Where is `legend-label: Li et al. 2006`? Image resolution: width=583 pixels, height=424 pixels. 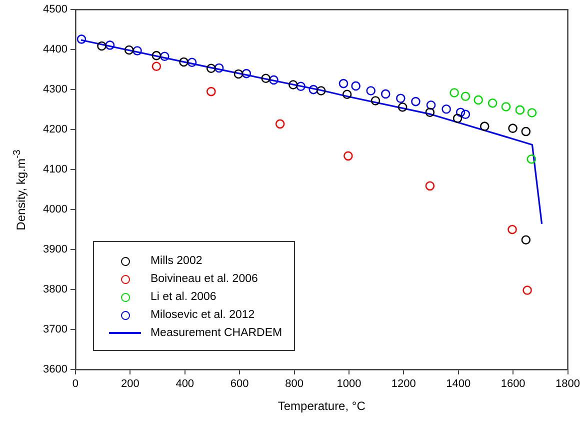
legend-label: Li et al. 2006 is located at coordinates (183, 297).